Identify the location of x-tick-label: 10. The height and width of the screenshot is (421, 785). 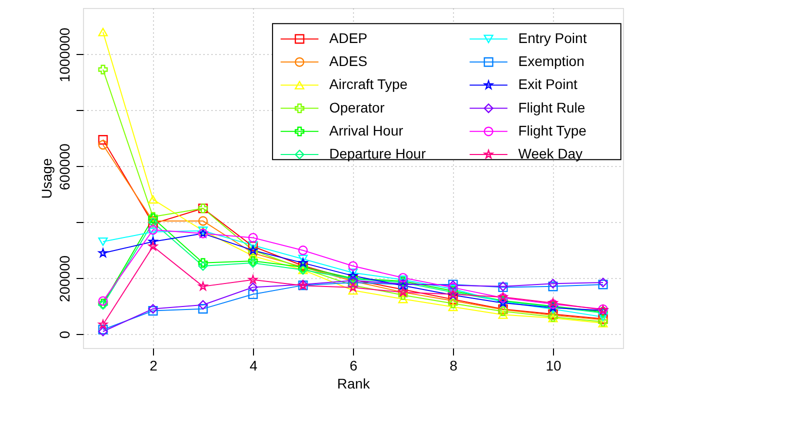
(554, 366).